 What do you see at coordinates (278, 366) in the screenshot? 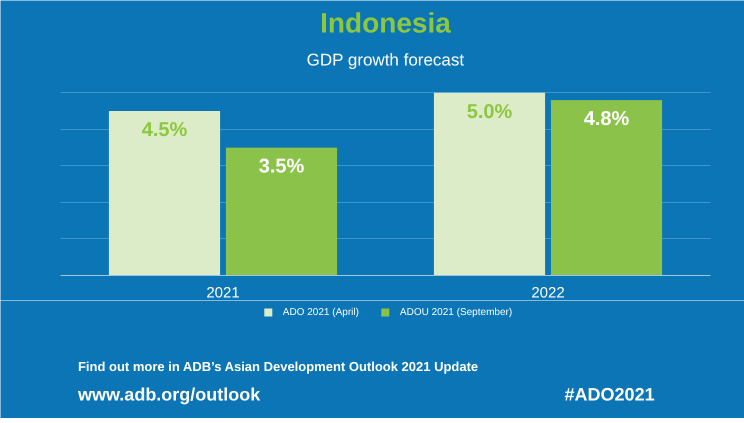
I see `text: Find out more in ADB’s Asian Development Outlook 2021 Update` at bounding box center [278, 366].